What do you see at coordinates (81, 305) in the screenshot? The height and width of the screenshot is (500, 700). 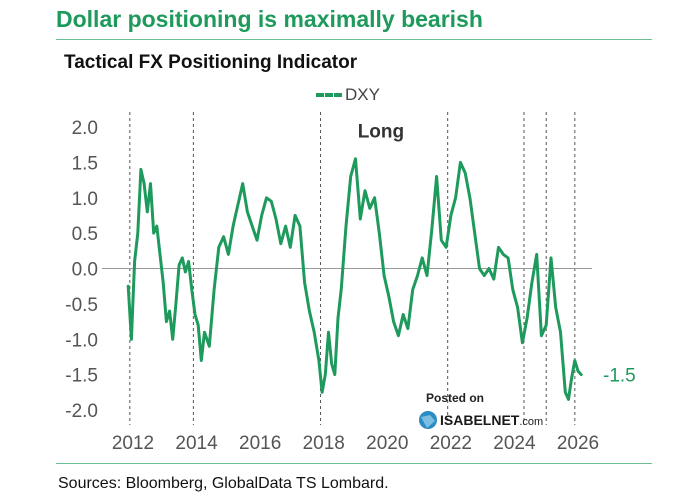 I see `y-tick-label: -0.5` at bounding box center [81, 305].